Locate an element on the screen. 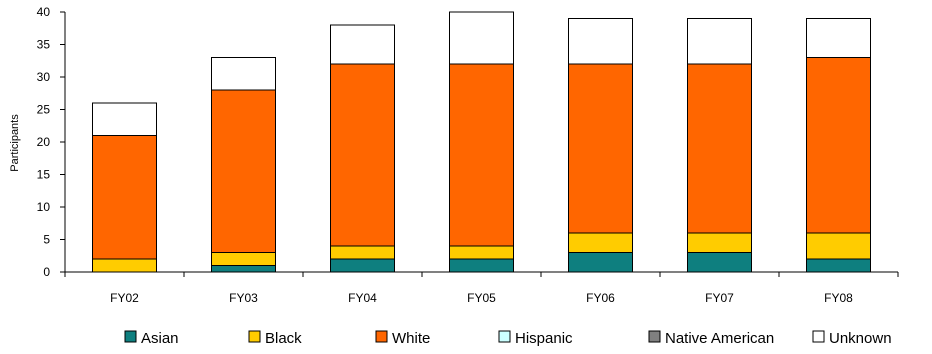 Image resolution: width=932 pixels, height=354 pixels. x-tick-label: FY08 is located at coordinates (838, 298).